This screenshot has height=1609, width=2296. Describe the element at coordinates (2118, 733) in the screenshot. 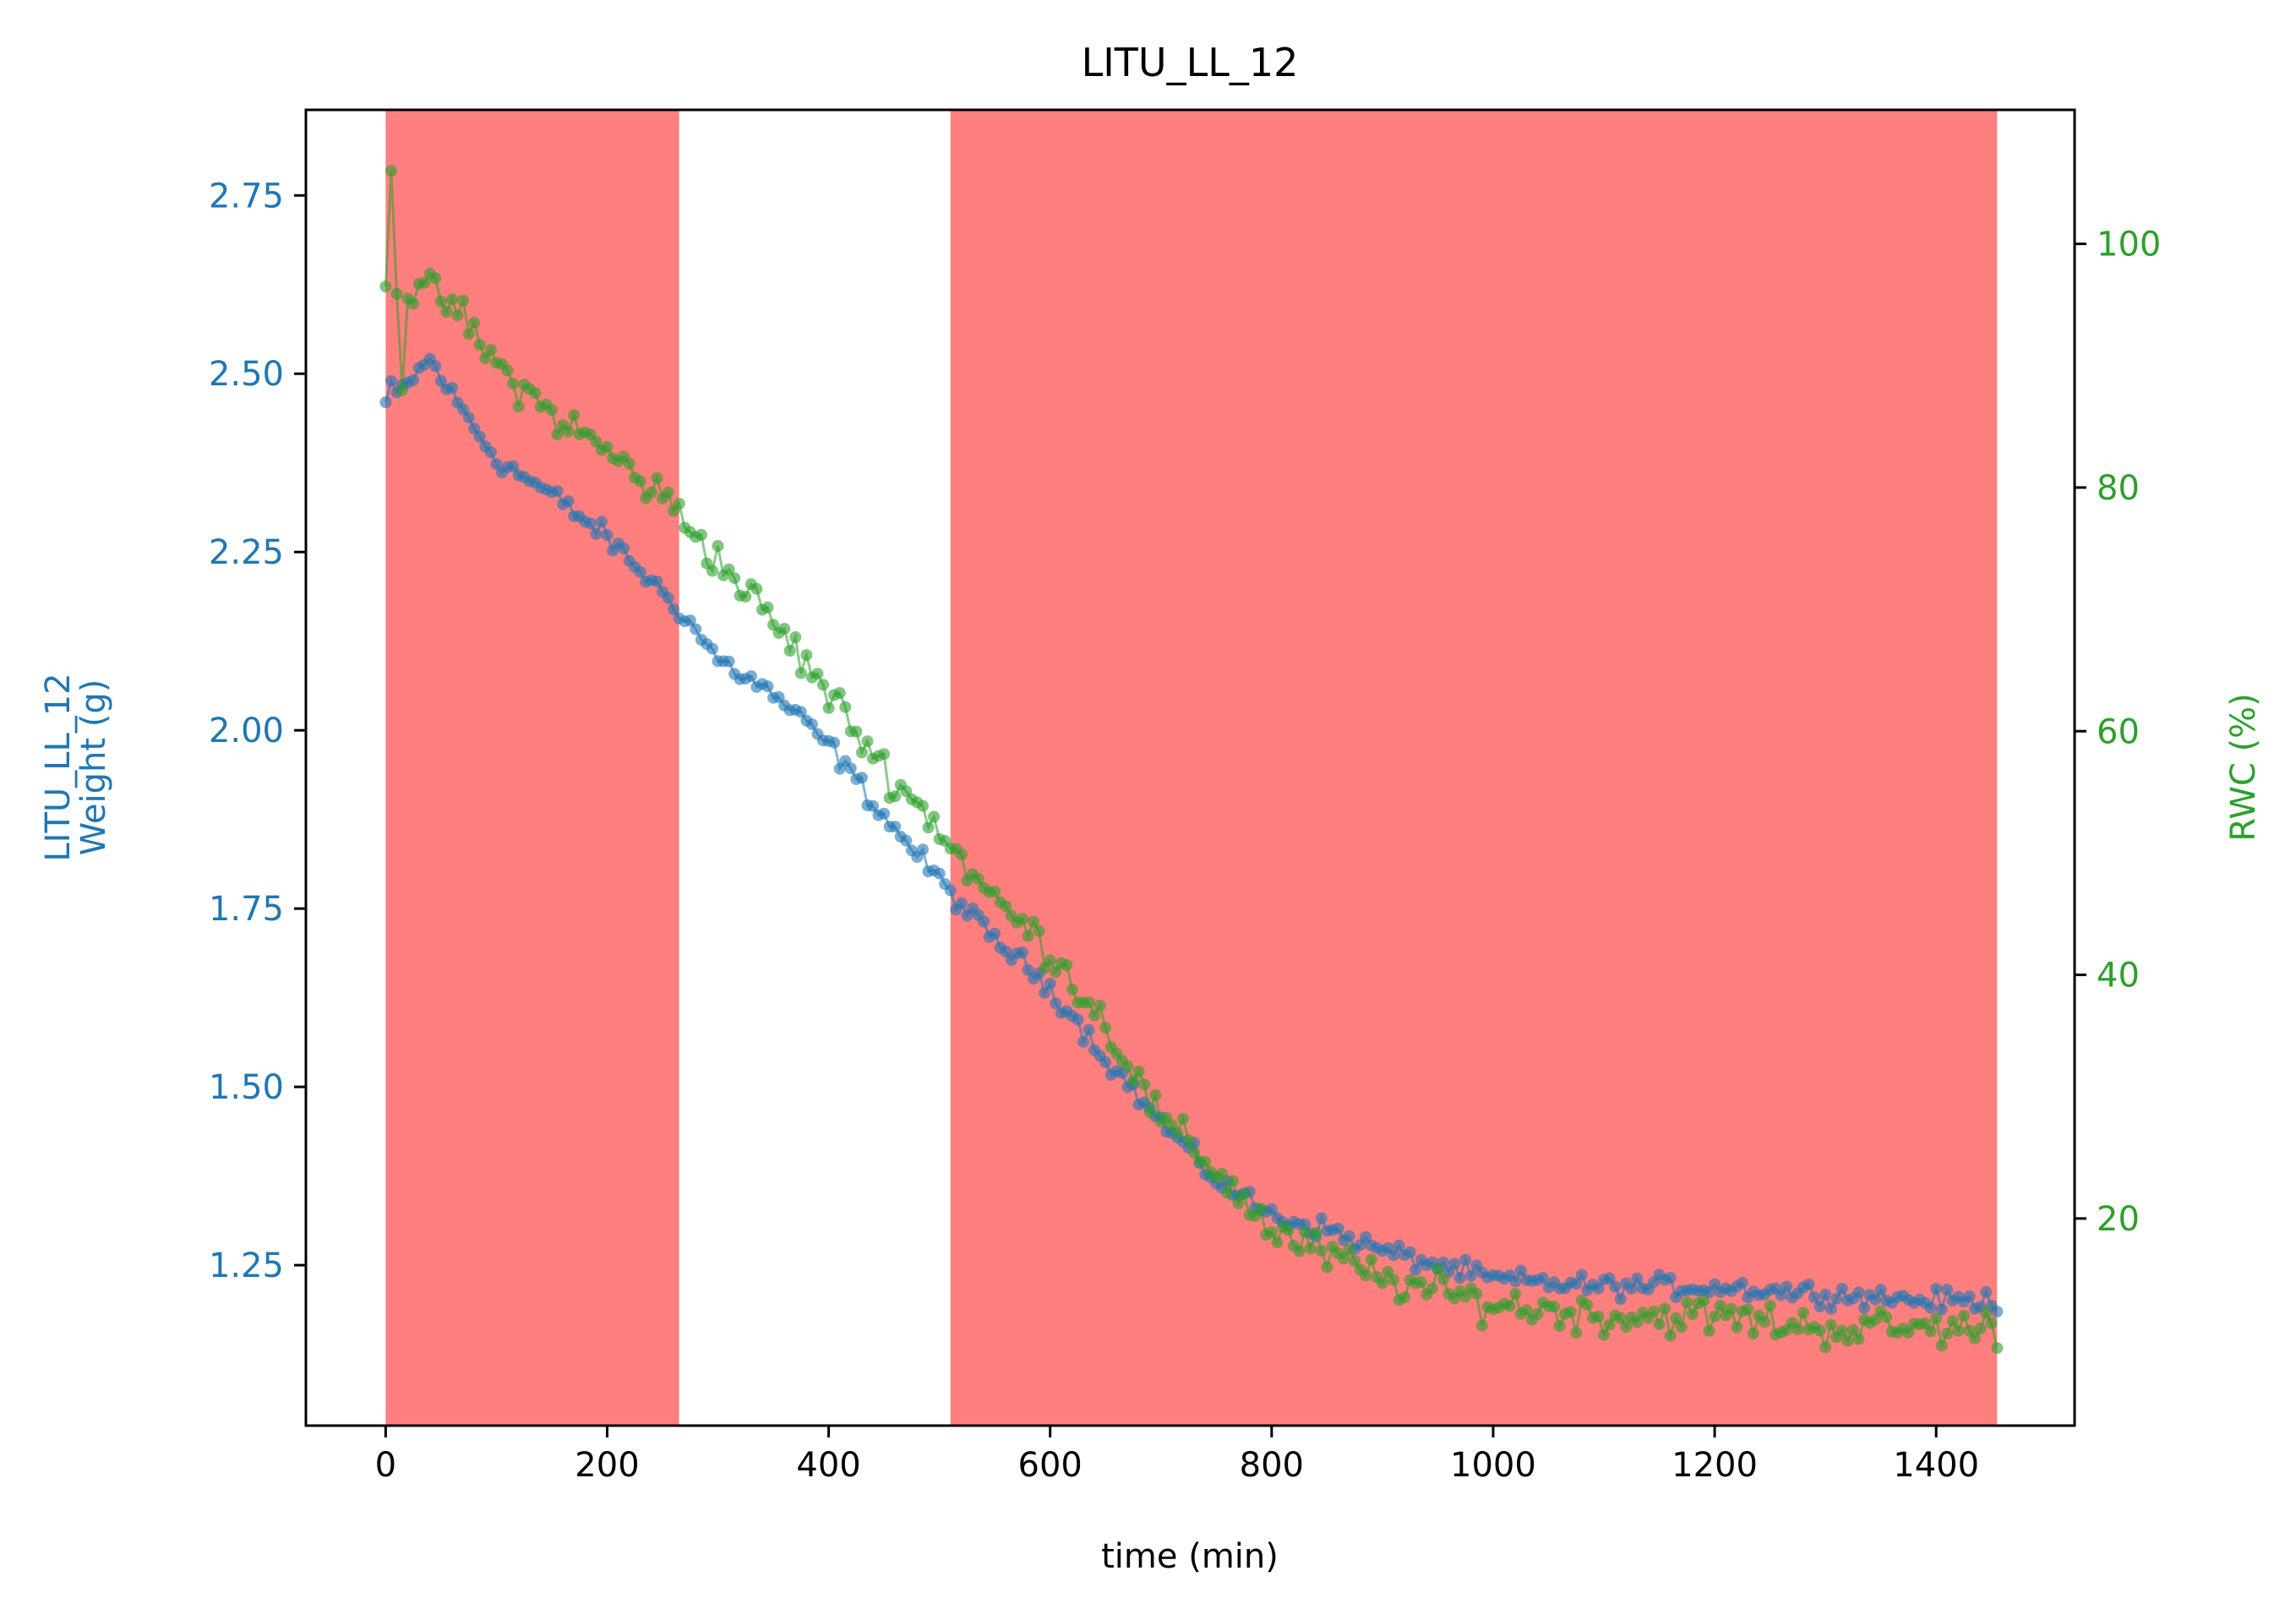

I see `y-axis-right: 20 40 60 80 100` at that location.